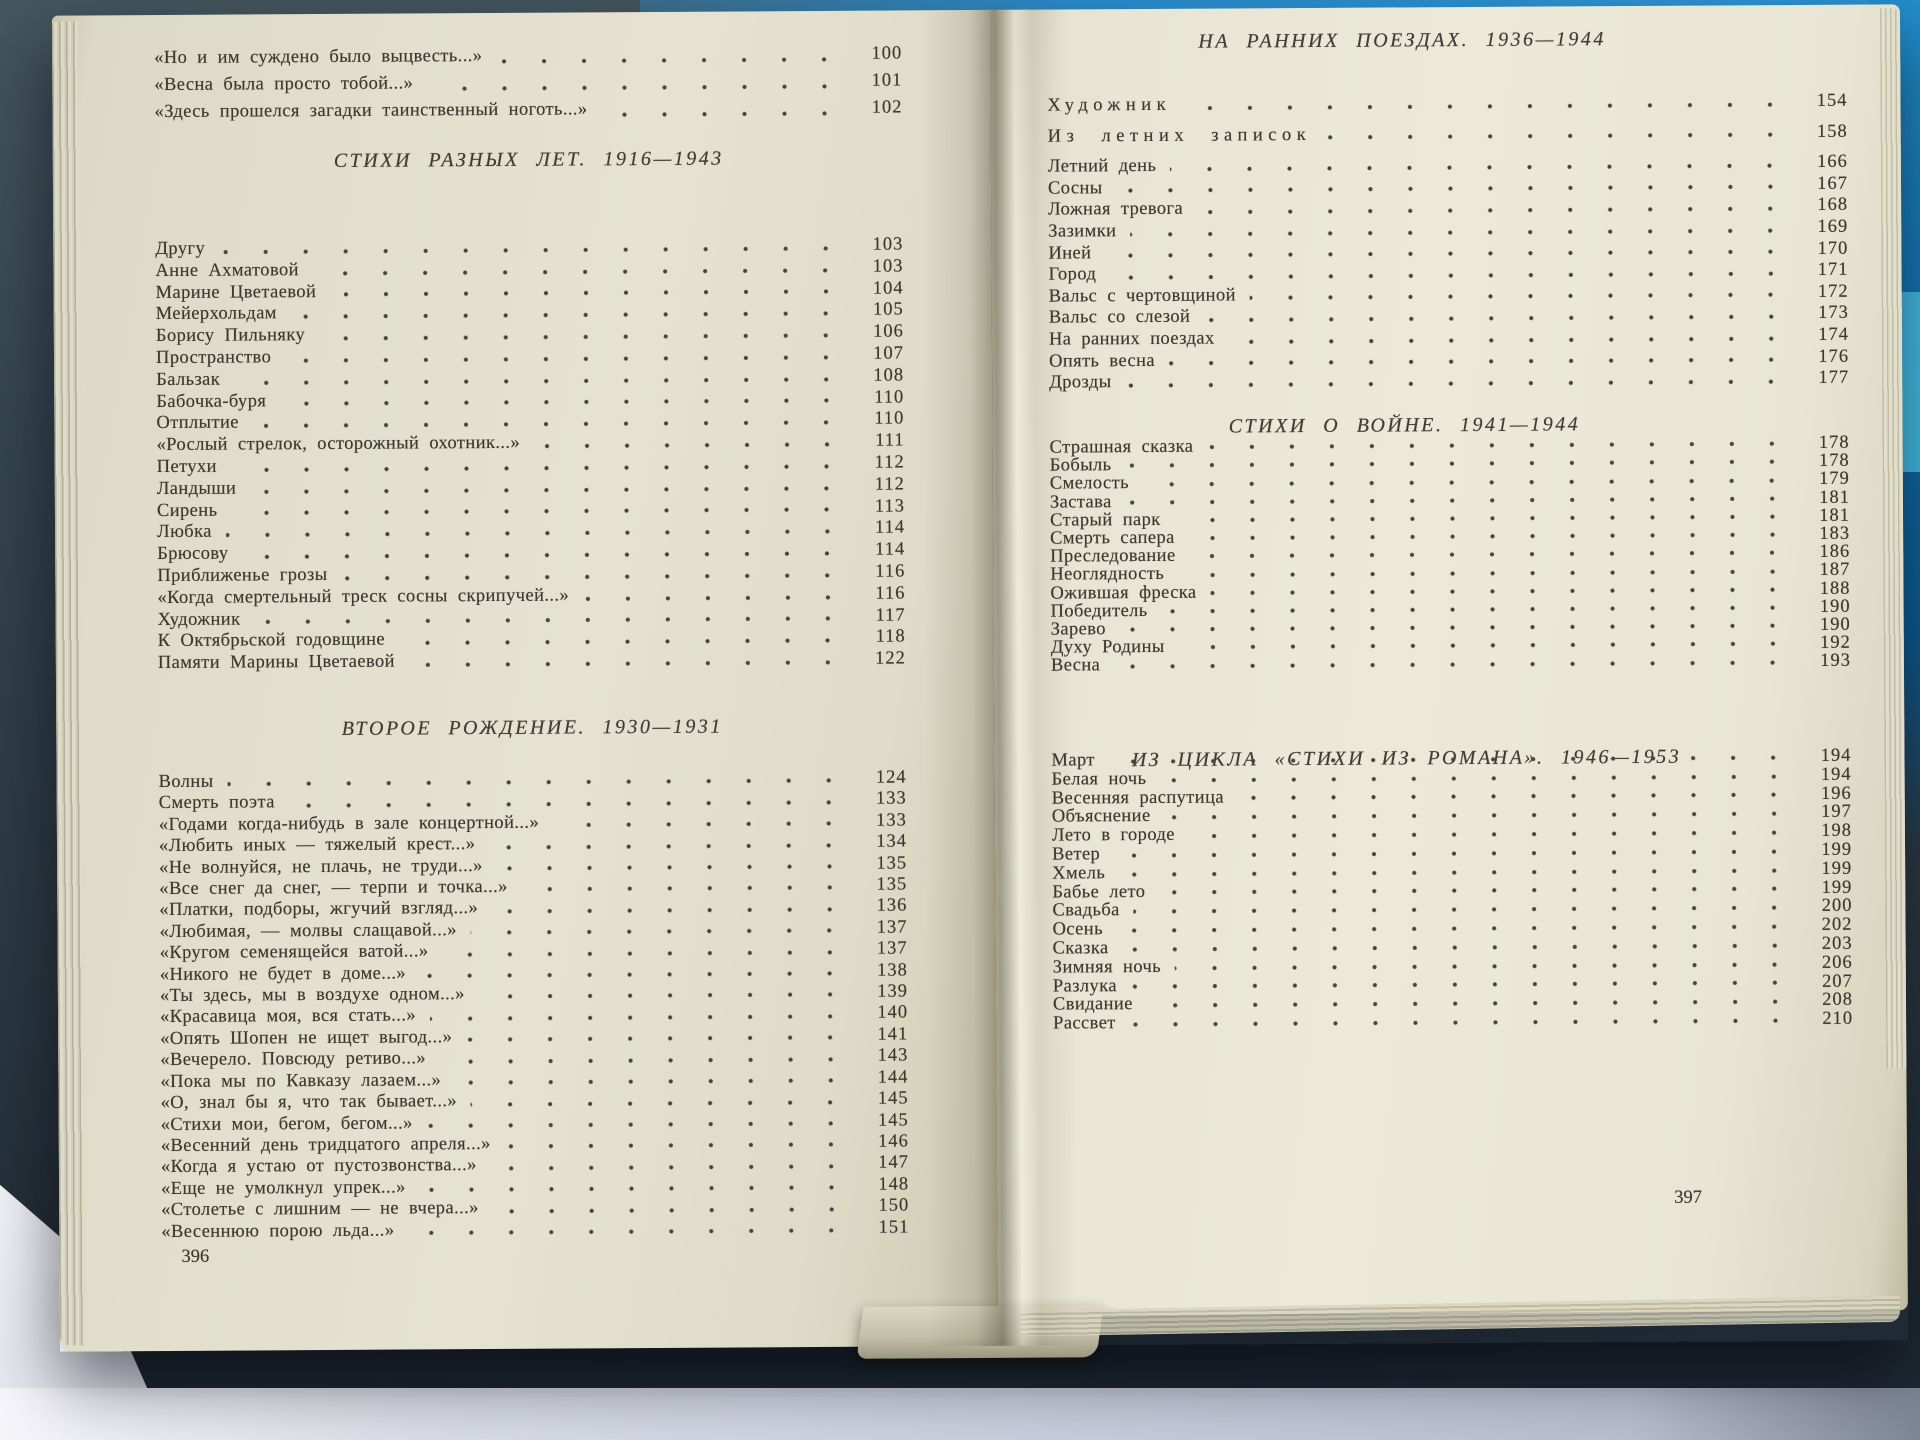 The image size is (1920, 1440). Describe the element at coordinates (889, 484) in the screenshot. I see `toc-entry-page-number: 112` at that location.